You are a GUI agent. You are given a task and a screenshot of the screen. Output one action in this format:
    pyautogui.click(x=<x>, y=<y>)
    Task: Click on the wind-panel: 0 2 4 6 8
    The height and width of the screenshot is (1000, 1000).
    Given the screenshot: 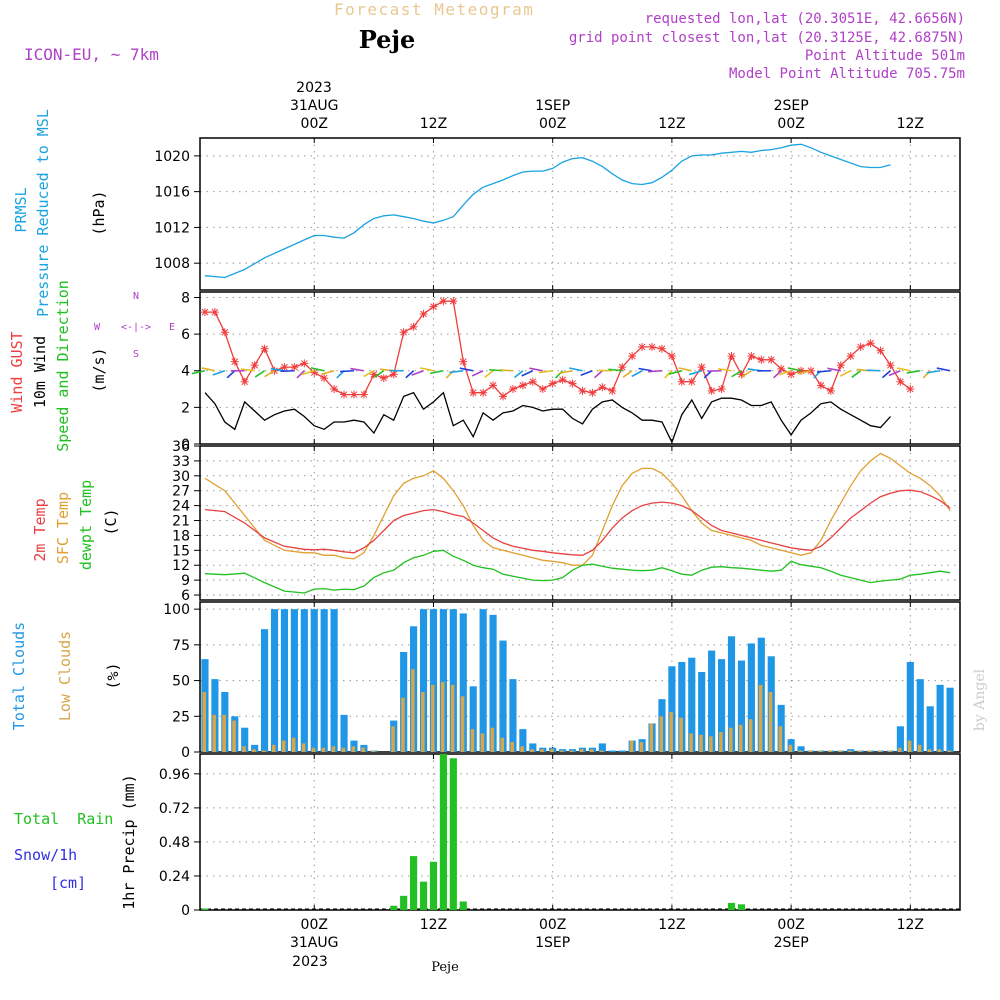 What is the action you would take?
    pyautogui.click(x=571, y=371)
    